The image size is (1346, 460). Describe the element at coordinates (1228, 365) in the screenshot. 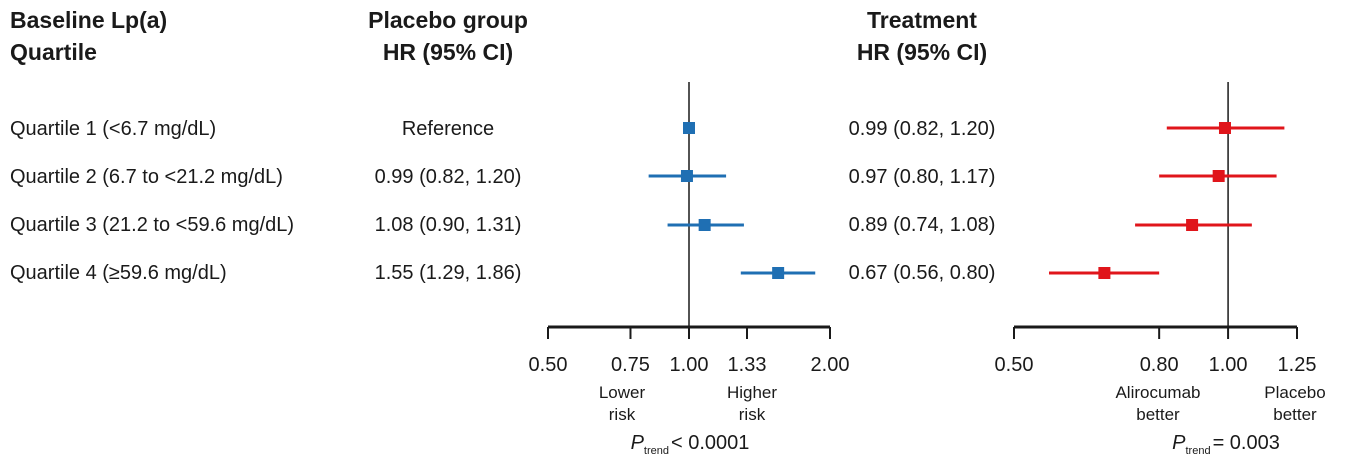

I see `treatment-tick-label: 1.00` at that location.